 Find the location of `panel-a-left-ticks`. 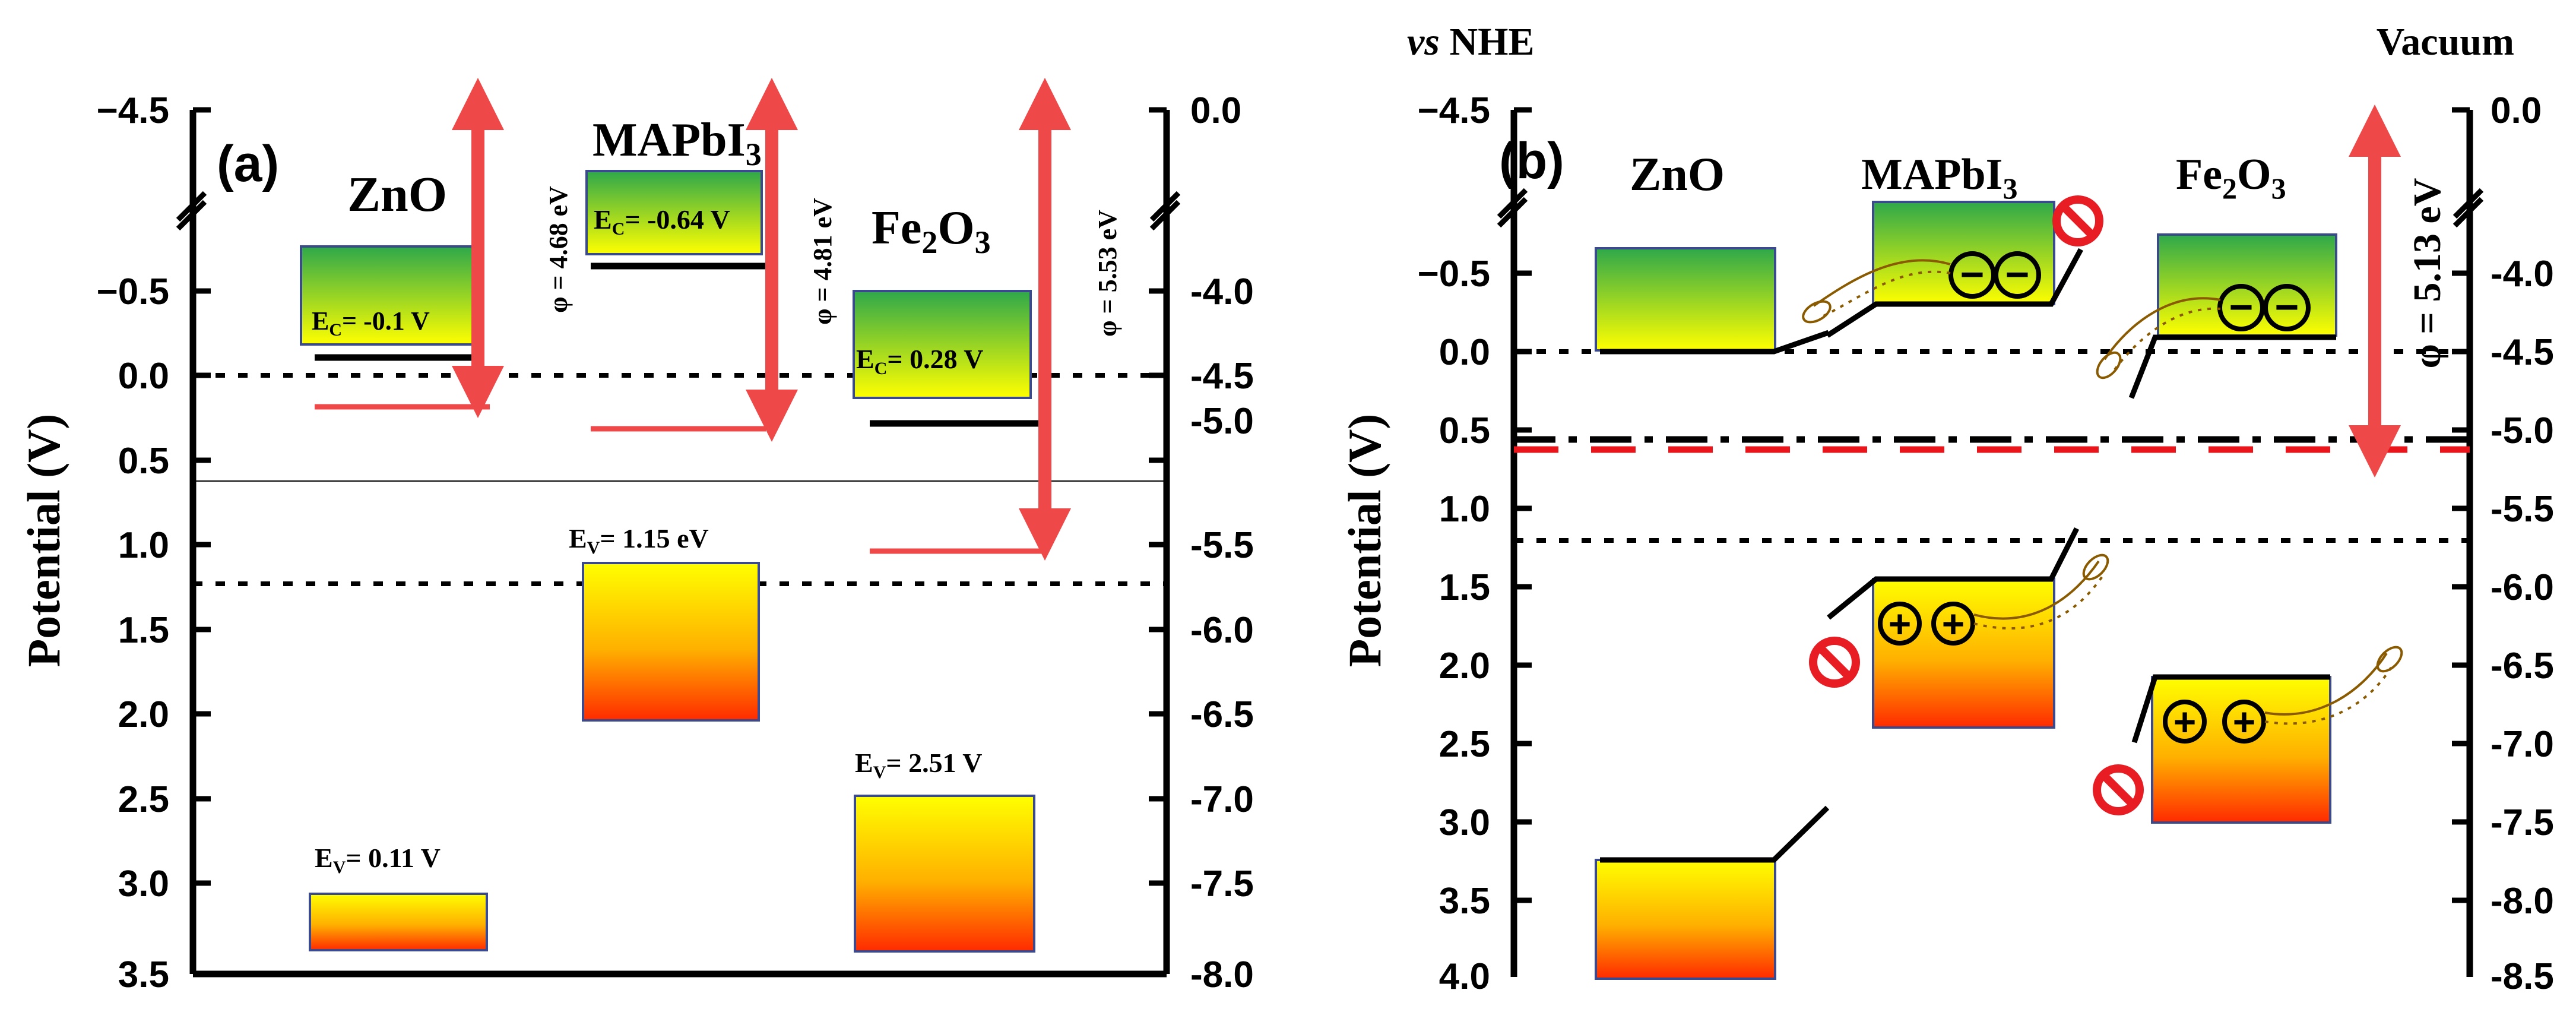

panel-a-left-ticks is located at coordinates (202, 496).